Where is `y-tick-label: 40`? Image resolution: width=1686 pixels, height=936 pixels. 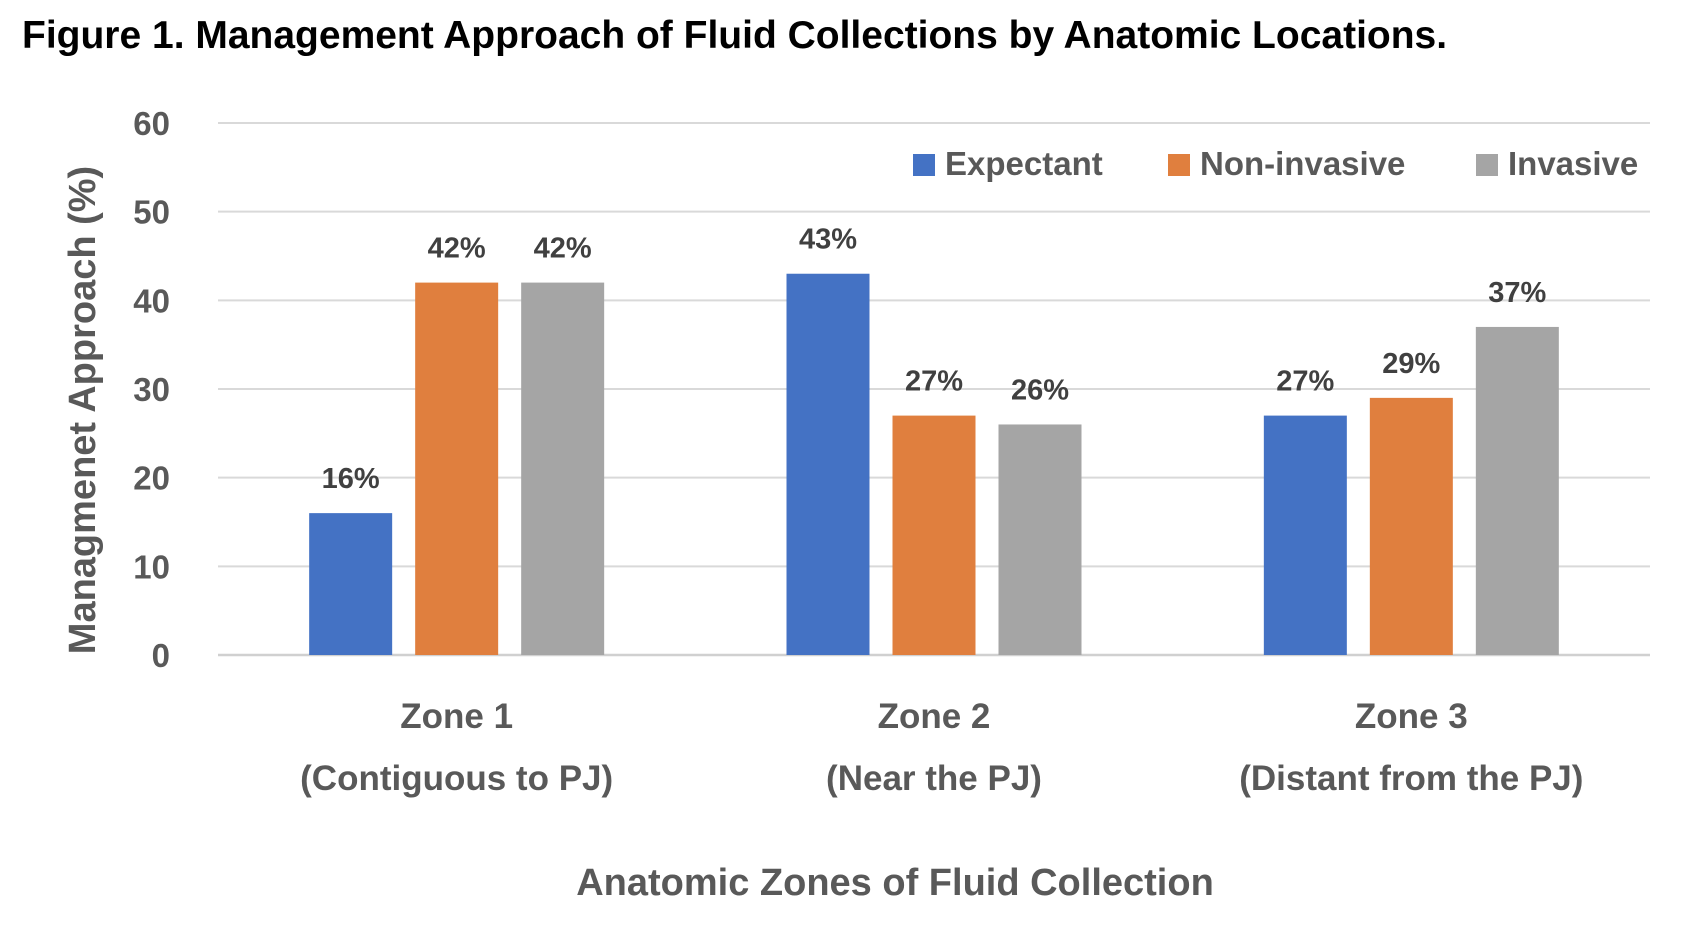
y-tick-label: 40 is located at coordinates (151, 300).